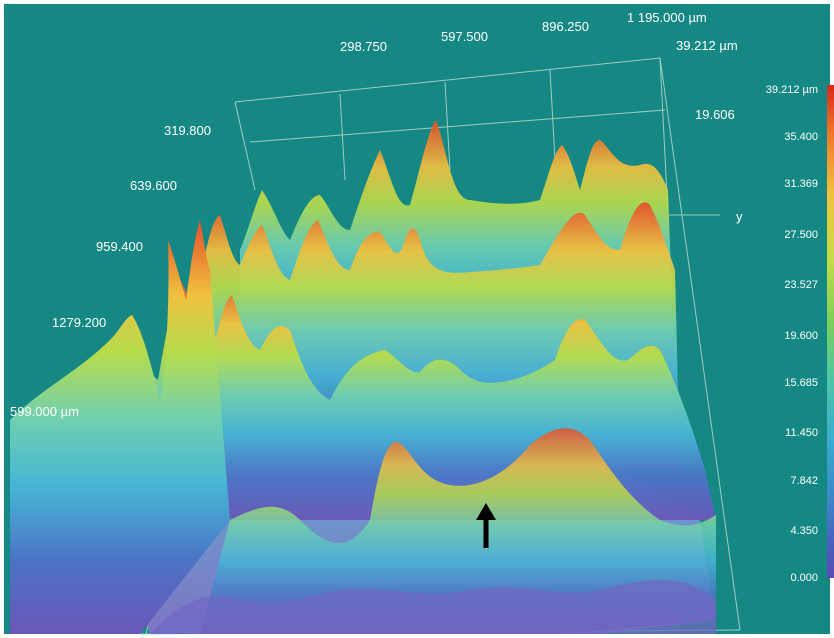 This screenshot has height=638, width=834. What do you see at coordinates (804, 481) in the screenshot?
I see `colorbar-label: 7.842` at bounding box center [804, 481].